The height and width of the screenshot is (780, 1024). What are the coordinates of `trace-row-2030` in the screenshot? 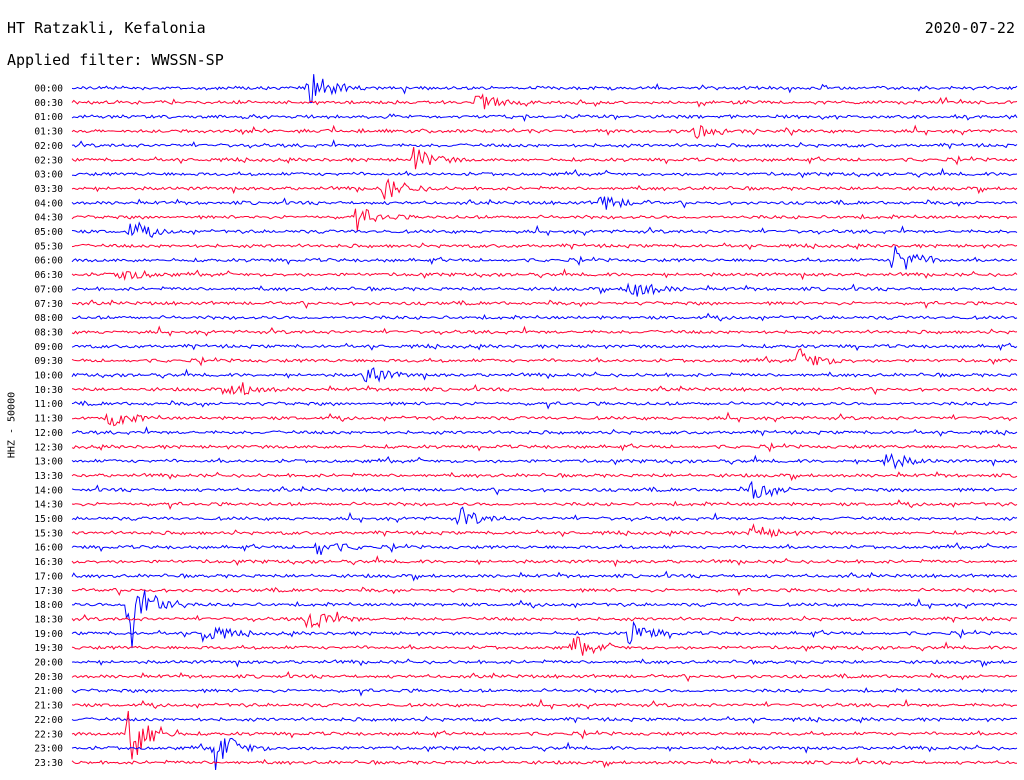 It's located at (544, 676).